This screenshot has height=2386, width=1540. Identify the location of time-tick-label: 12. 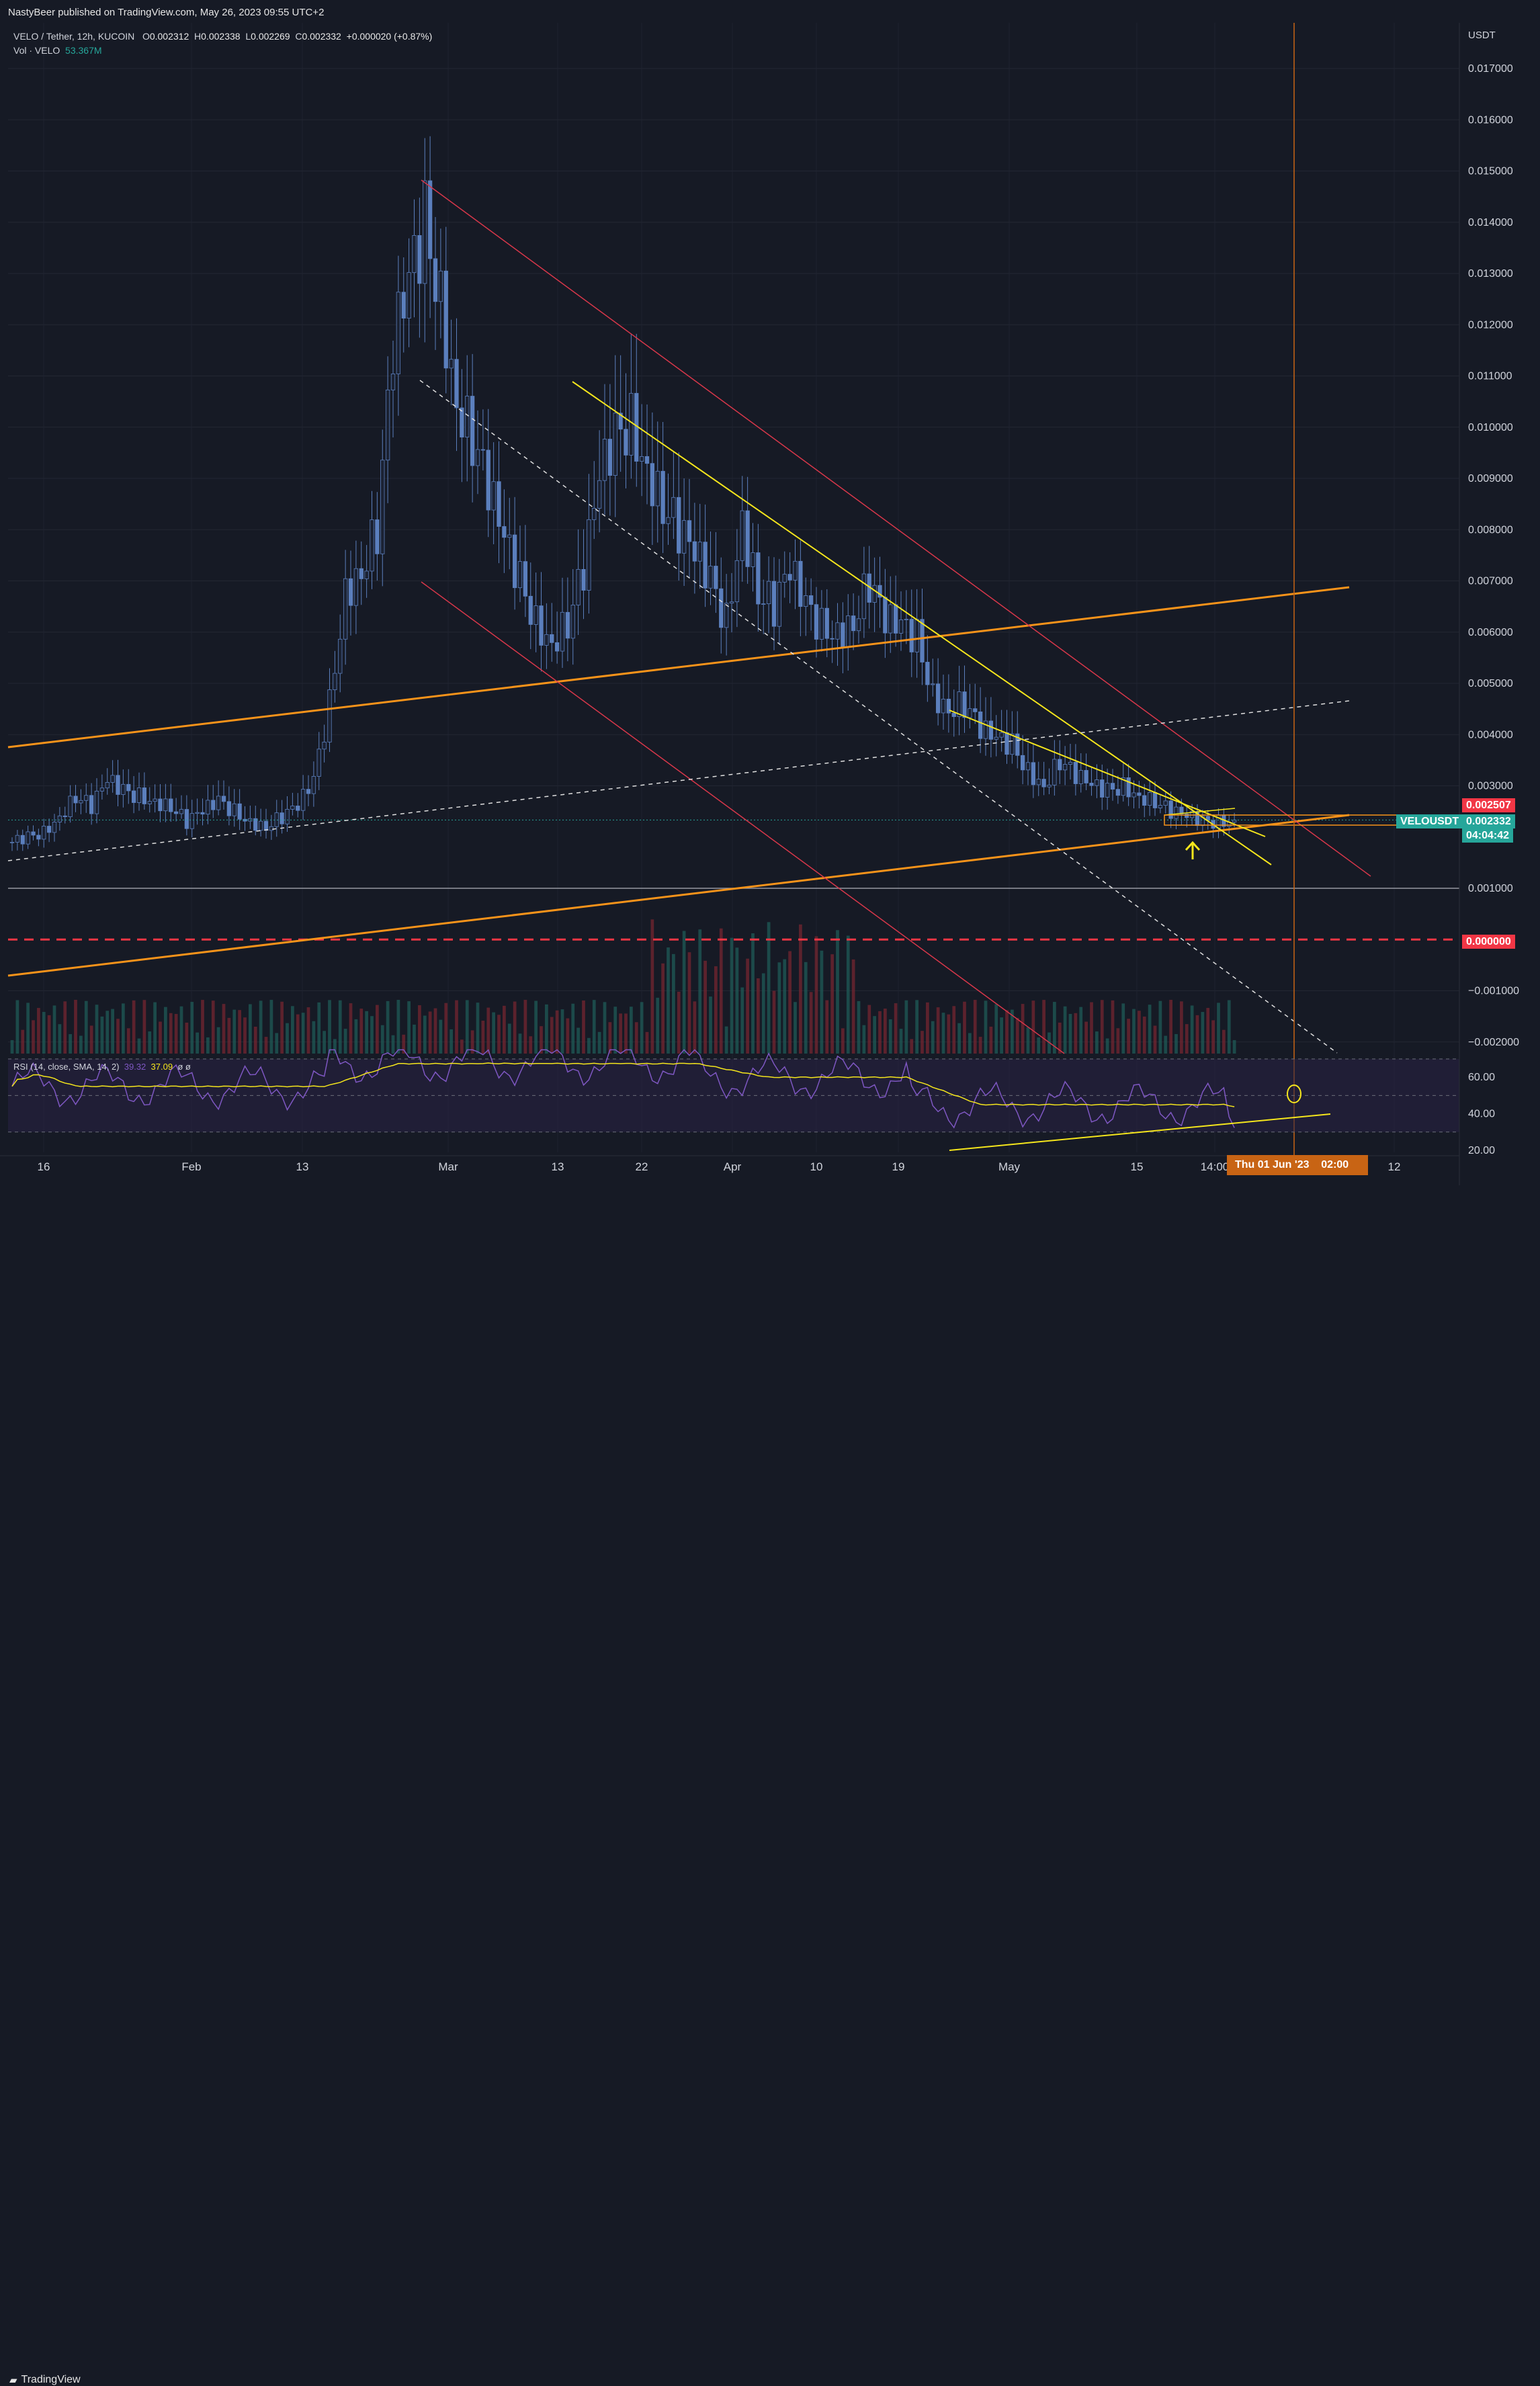
(1394, 1167).